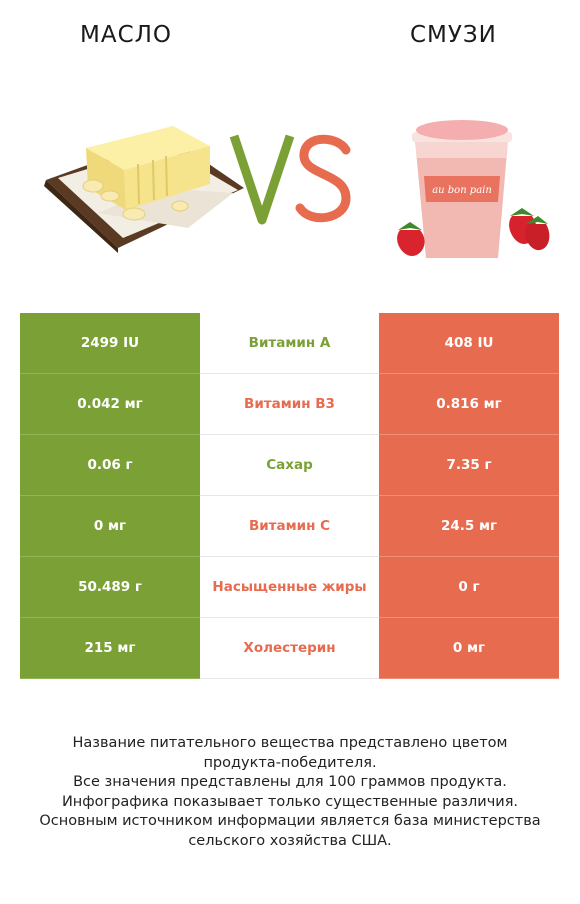  I want to click on nutrient-name: Холестерин, so click(289, 648).